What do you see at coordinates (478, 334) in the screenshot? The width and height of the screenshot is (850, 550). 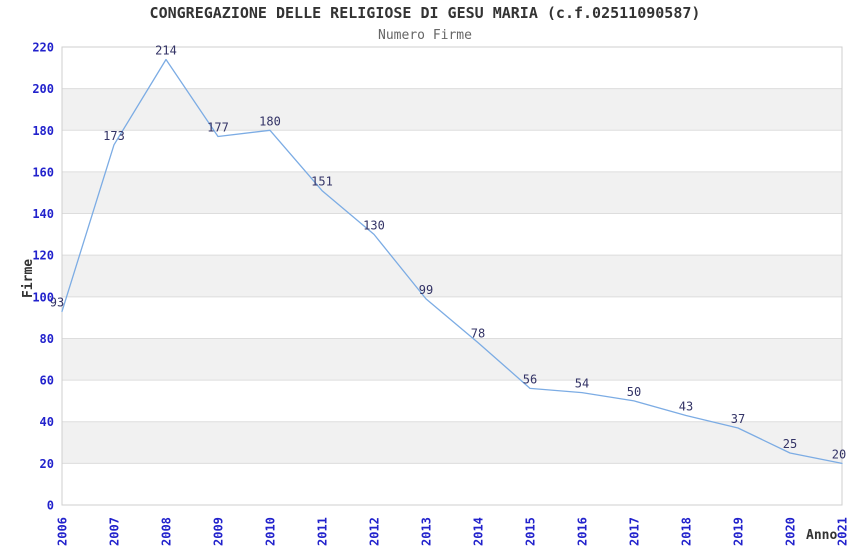 I see `data-point-label: 78` at bounding box center [478, 334].